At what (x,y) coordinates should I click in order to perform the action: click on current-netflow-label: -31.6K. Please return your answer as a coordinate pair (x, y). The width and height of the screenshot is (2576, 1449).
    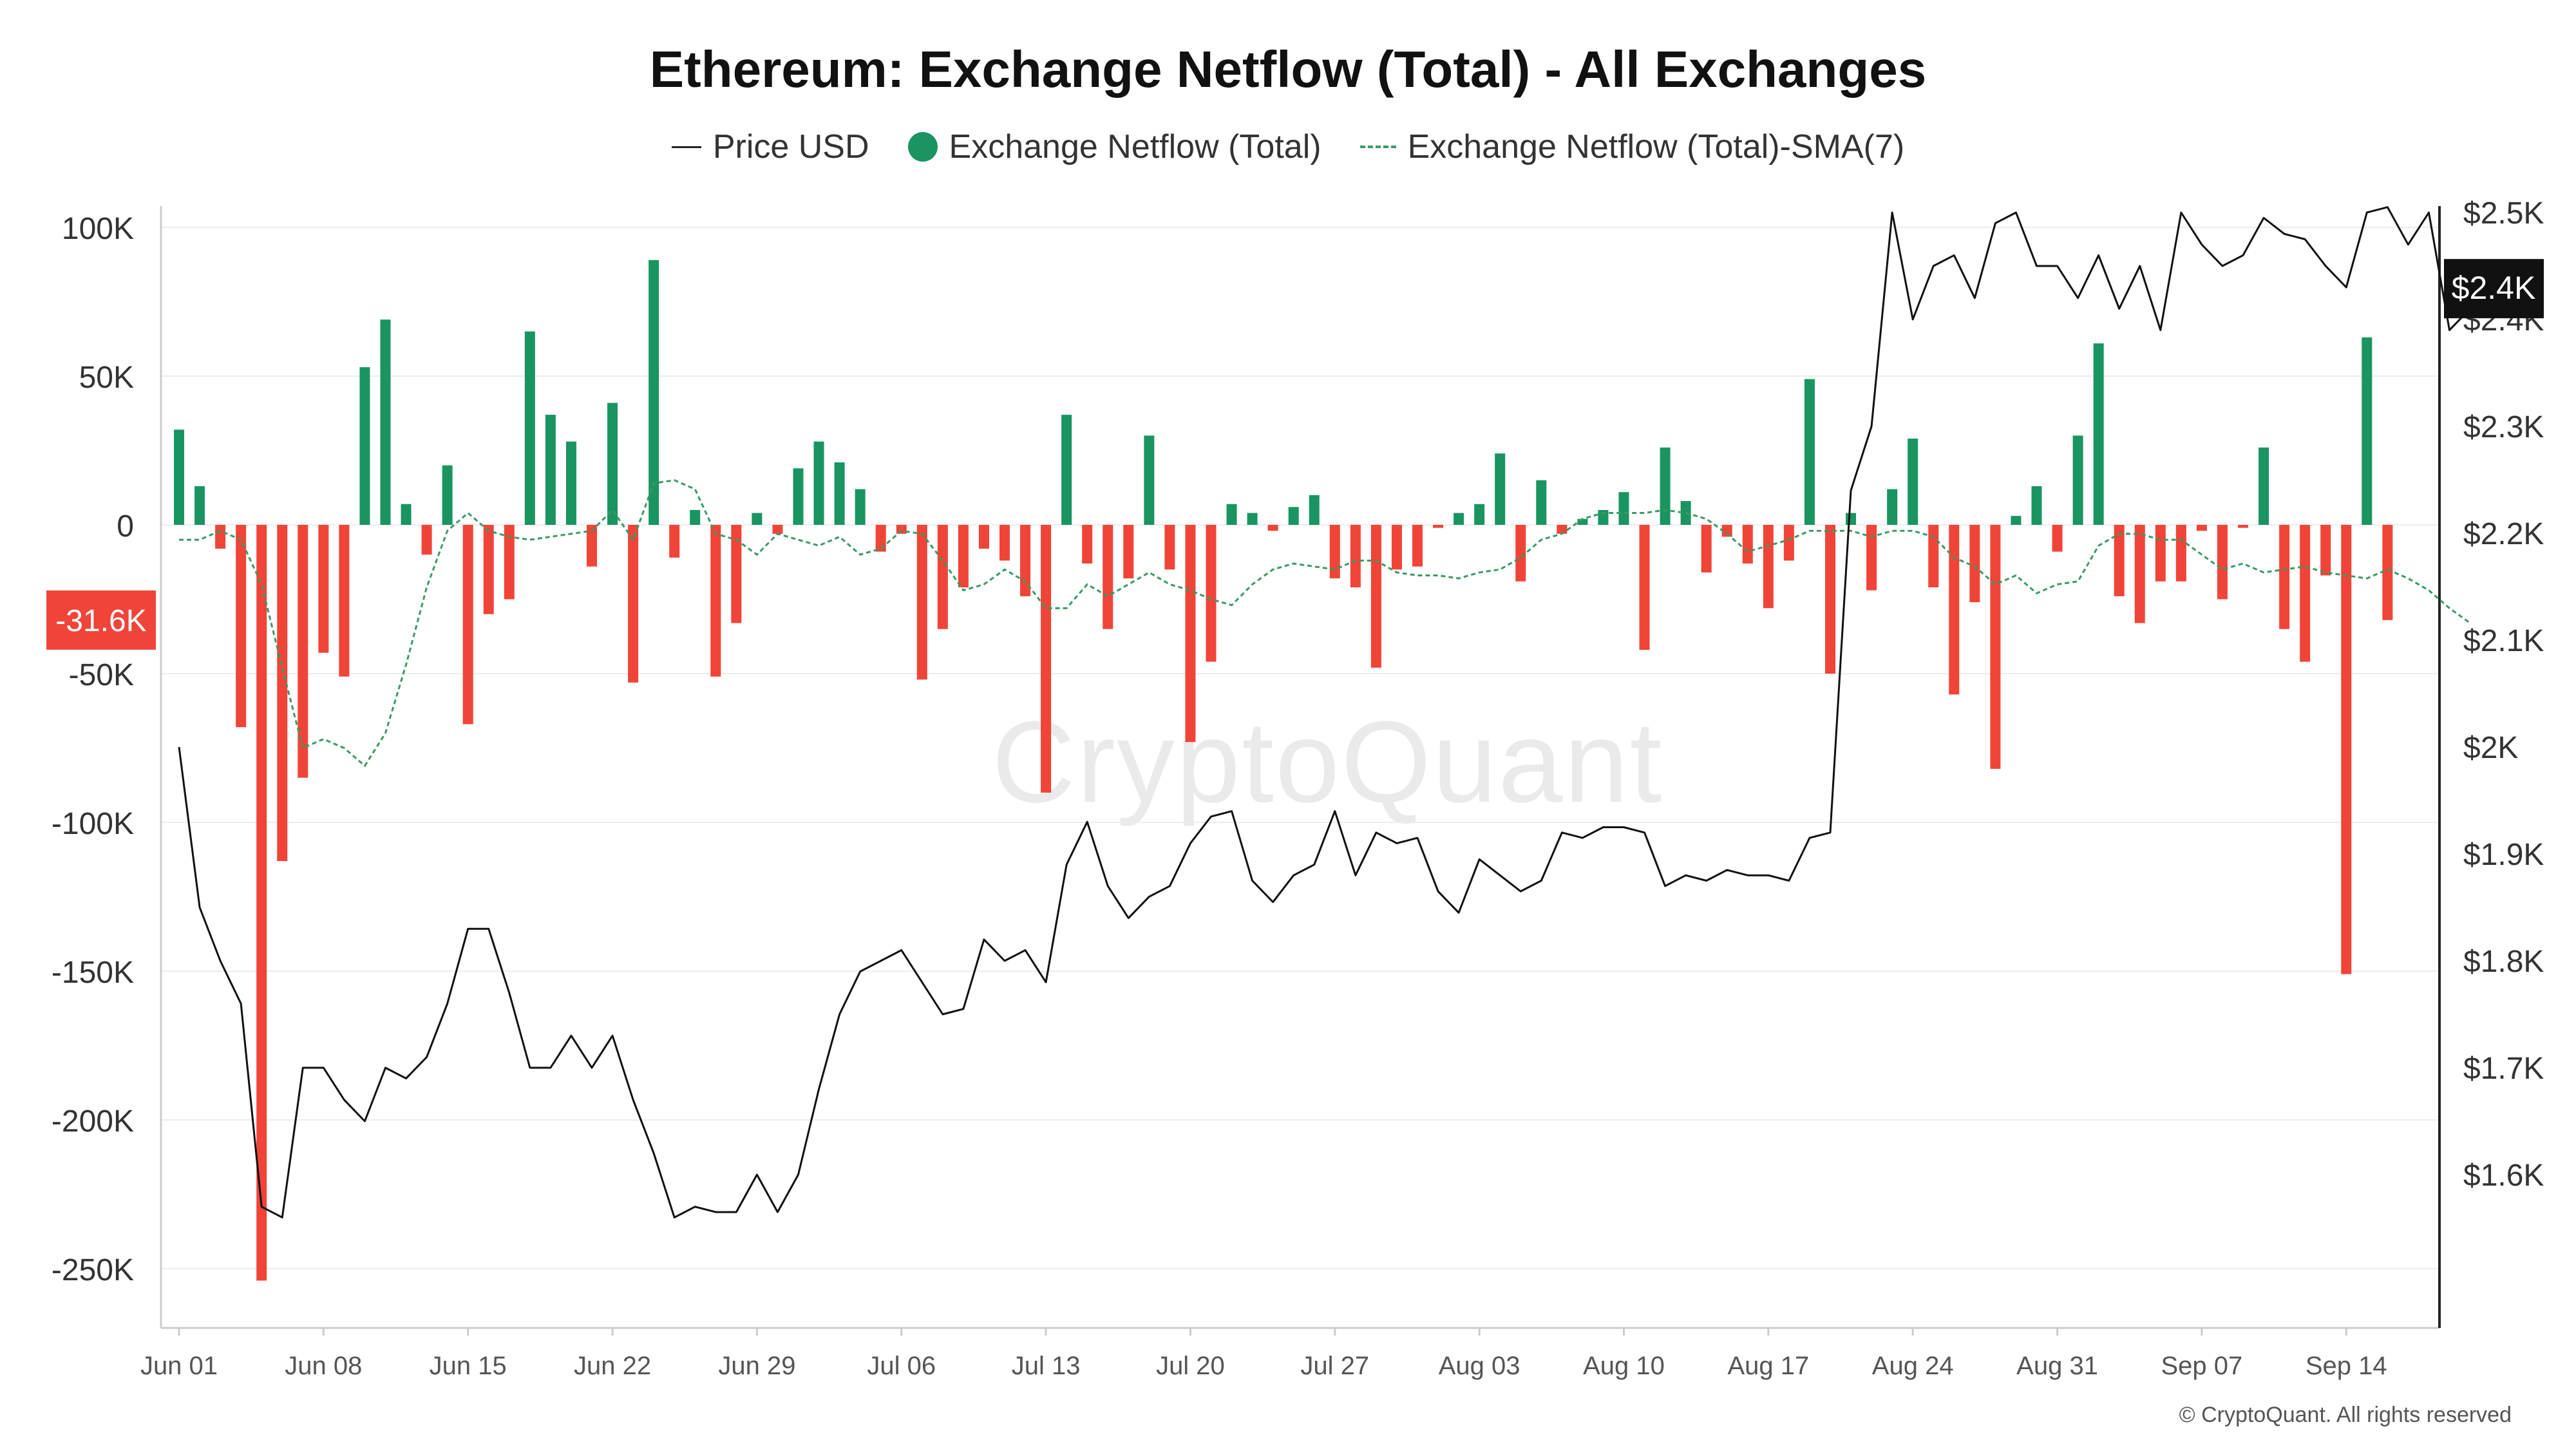
    Looking at the image, I should click on (100, 621).